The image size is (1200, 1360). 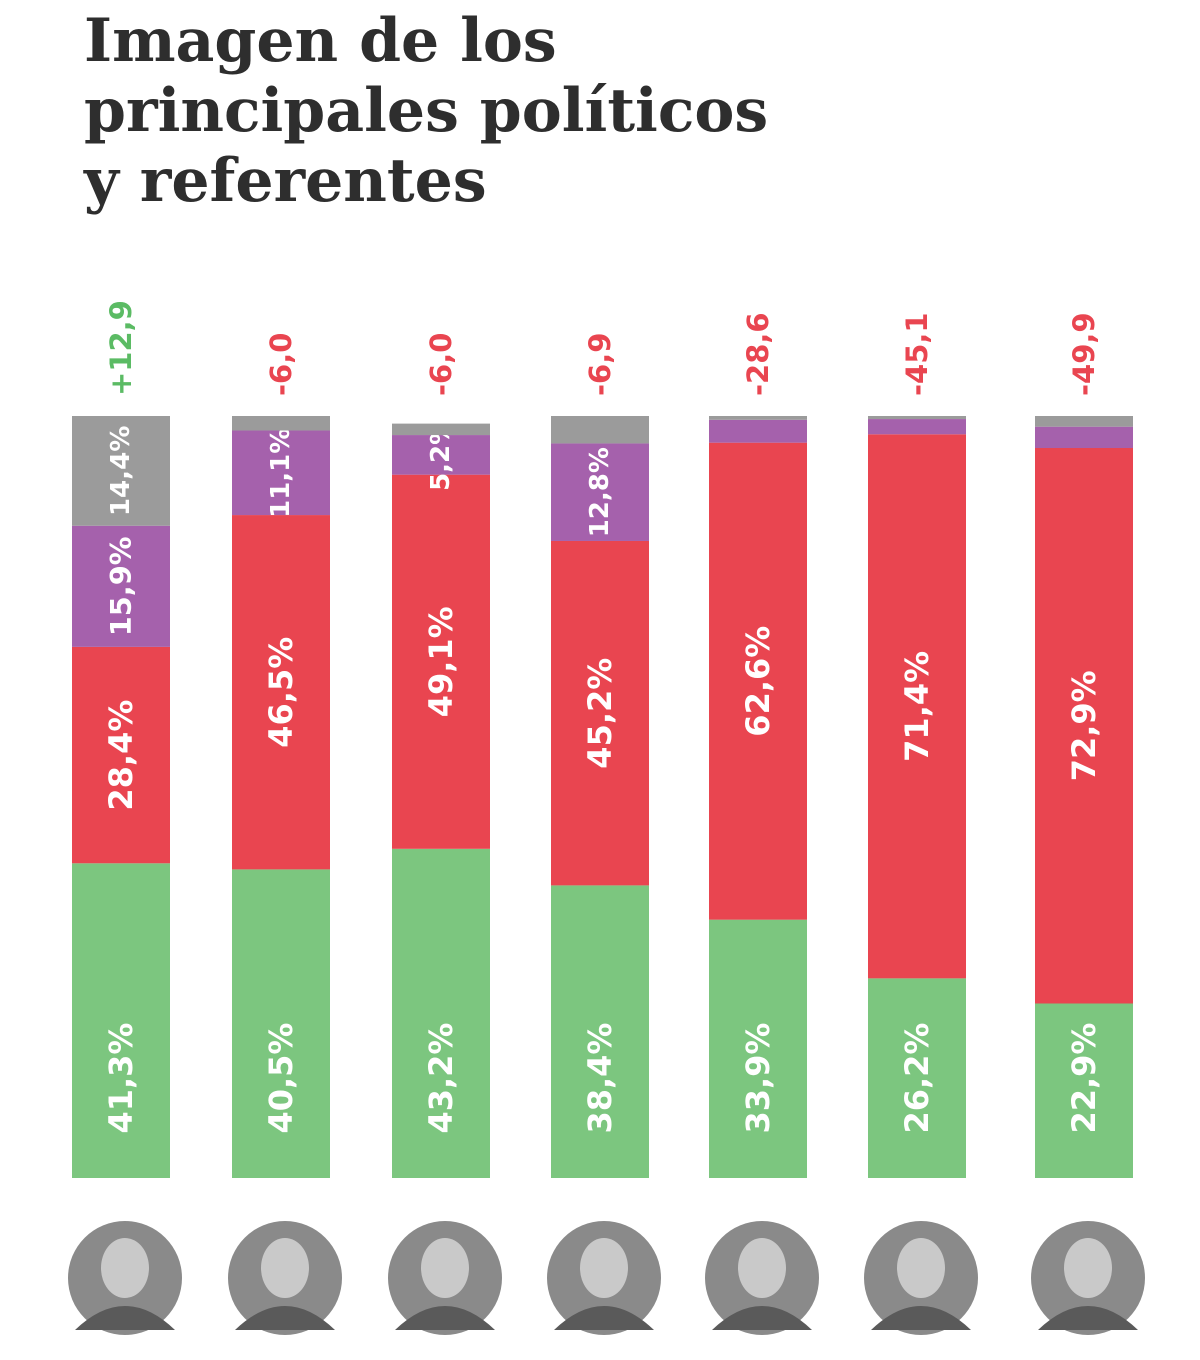 What do you see at coordinates (917, 354) in the screenshot?
I see `differential-label: -45,1` at bounding box center [917, 354].